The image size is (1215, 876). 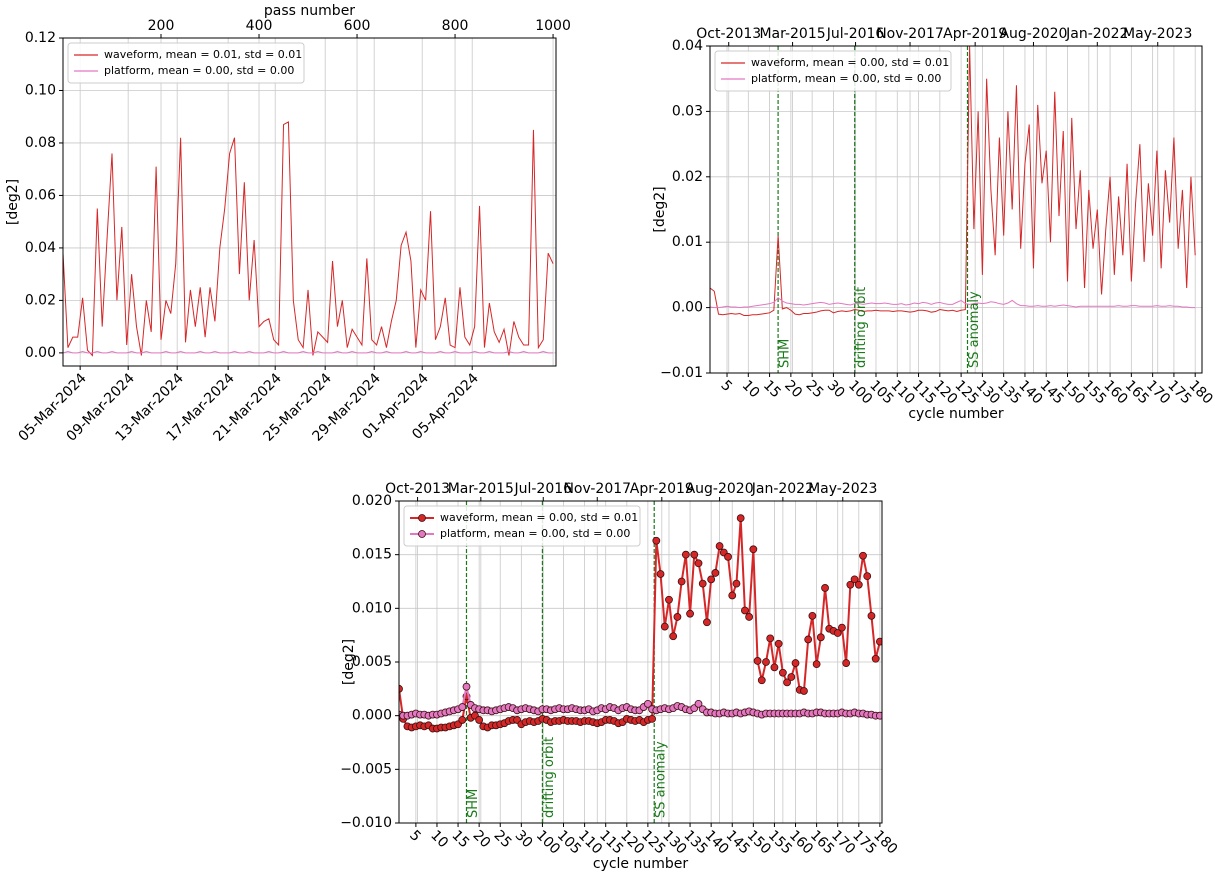 I want to click on x2-tick-label: 800, so click(x=455, y=26).